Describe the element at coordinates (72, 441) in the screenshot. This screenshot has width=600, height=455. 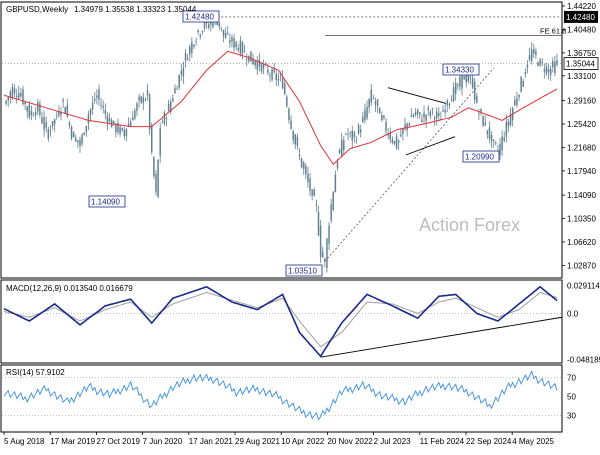
I see `x-axis-label: 17 Mar 2019` at that location.